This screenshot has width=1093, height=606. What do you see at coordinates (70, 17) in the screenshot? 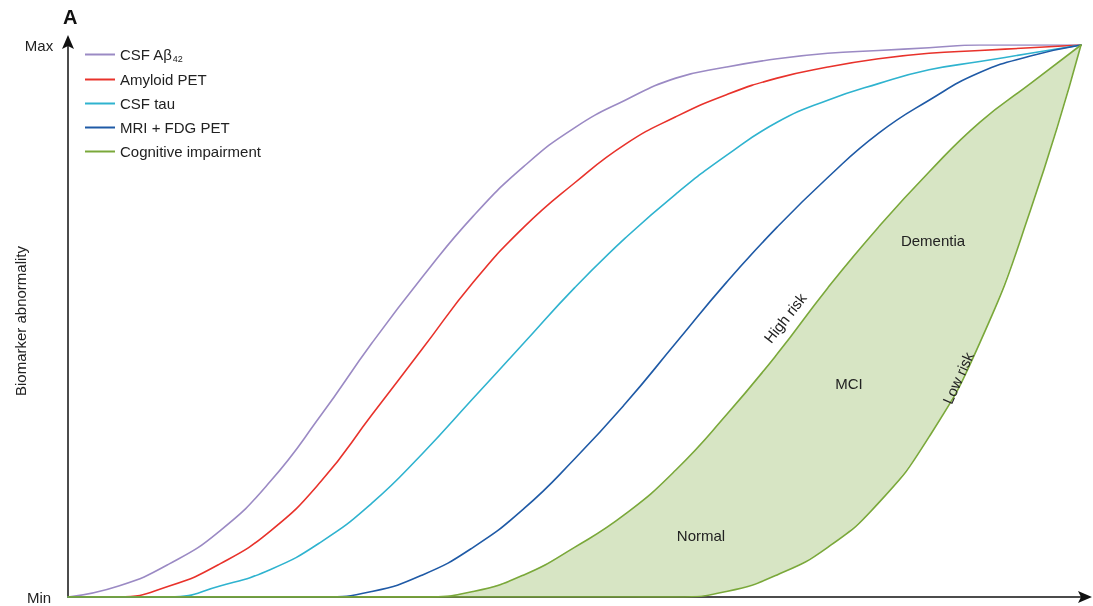
I see `chart-title: A` at bounding box center [70, 17].